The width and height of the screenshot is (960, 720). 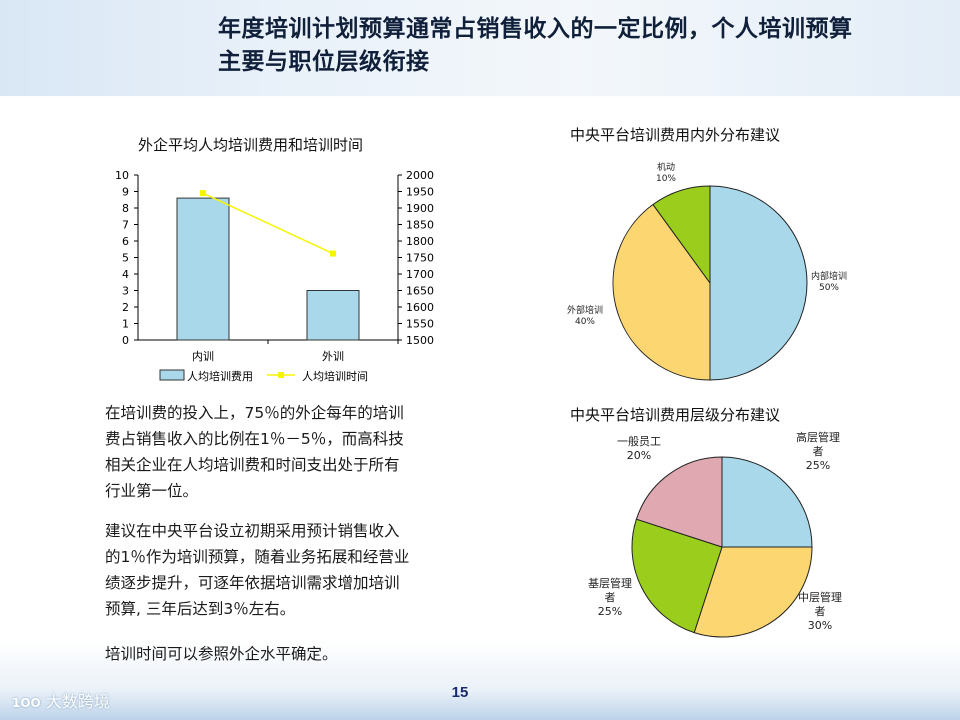 I want to click on right-tick-label: 1550, so click(x=420, y=324).